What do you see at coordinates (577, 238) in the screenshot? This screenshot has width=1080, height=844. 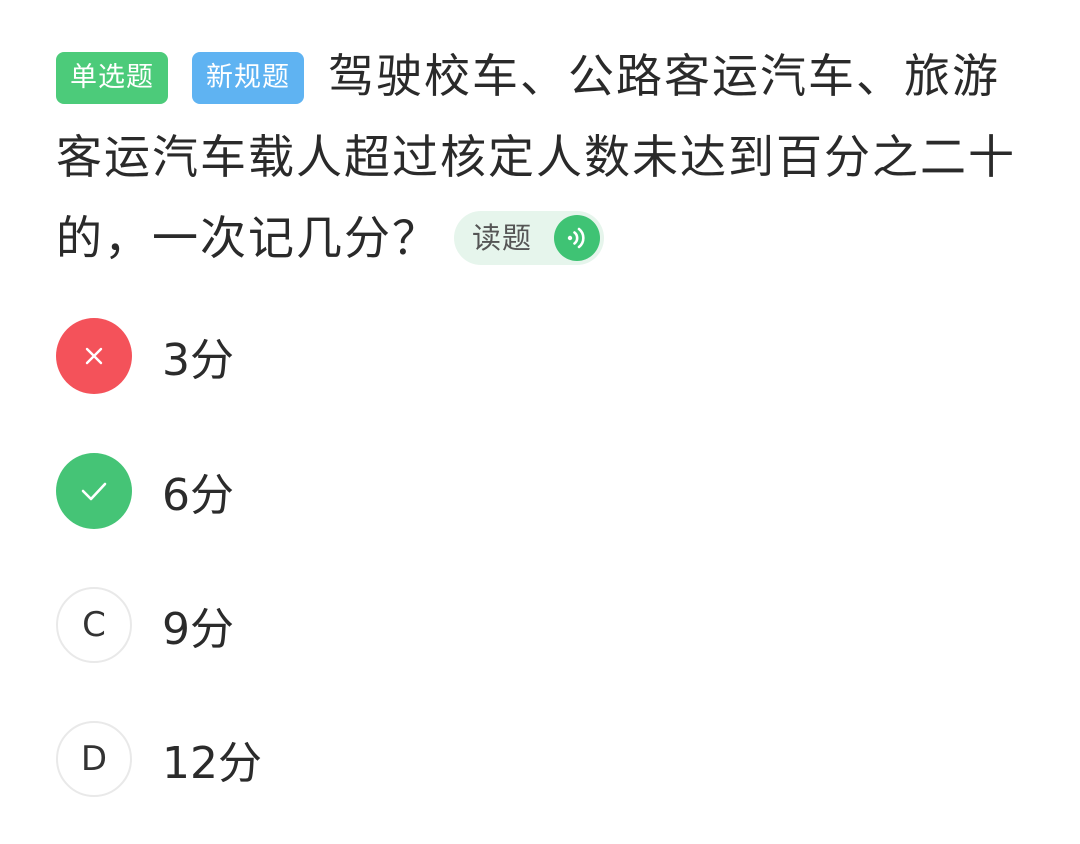 I see `speaker-icon` at bounding box center [577, 238].